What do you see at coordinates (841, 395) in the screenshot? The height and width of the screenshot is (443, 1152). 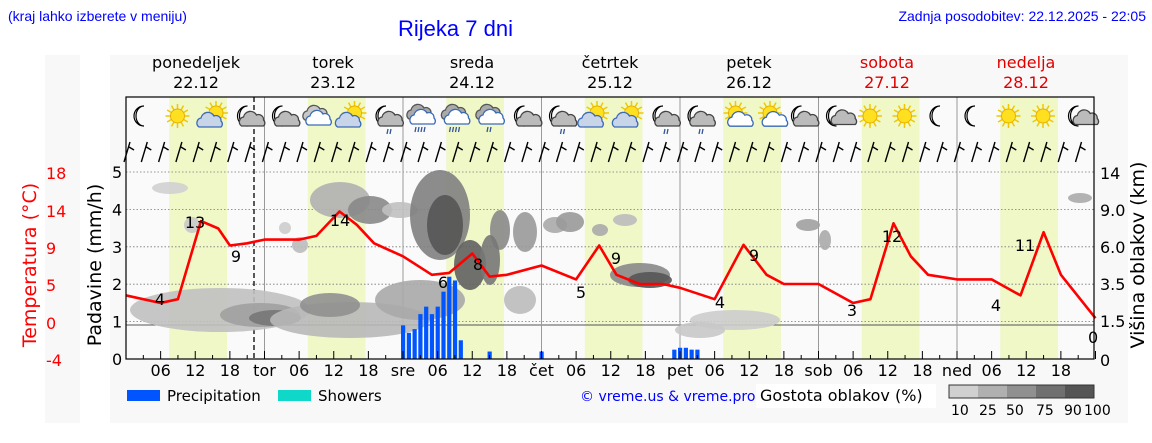 I see `cloud-density-title: Gostota oblakov (%)` at bounding box center [841, 395].